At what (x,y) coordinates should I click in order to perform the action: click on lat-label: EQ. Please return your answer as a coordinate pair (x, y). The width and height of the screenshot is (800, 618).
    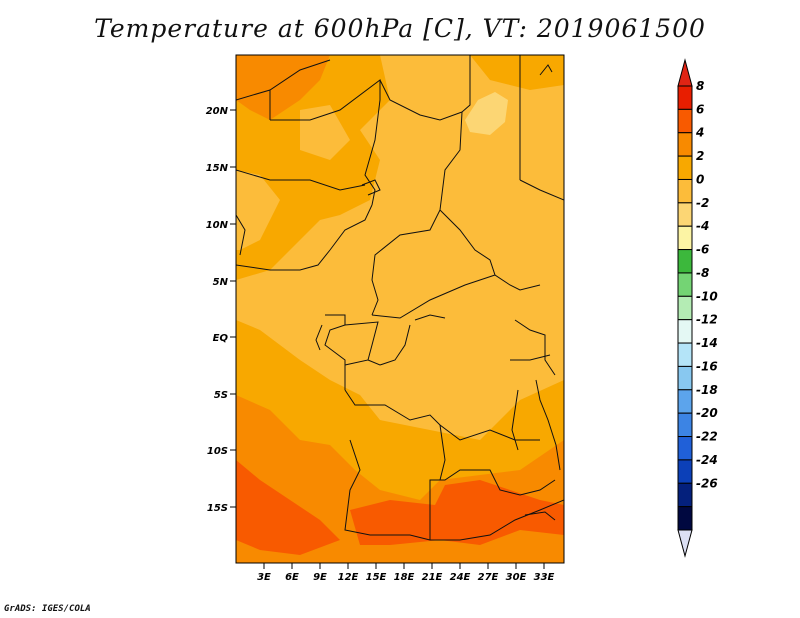
    Looking at the image, I should click on (221, 338).